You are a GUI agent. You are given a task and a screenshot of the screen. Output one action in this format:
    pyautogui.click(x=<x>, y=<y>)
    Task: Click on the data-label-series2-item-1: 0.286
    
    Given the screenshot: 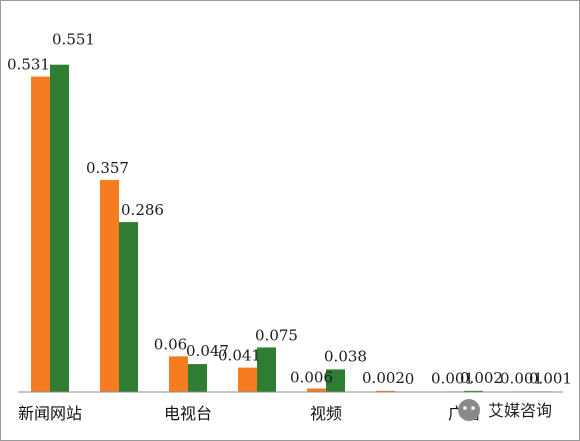 What is the action you would take?
    pyautogui.click(x=142, y=210)
    